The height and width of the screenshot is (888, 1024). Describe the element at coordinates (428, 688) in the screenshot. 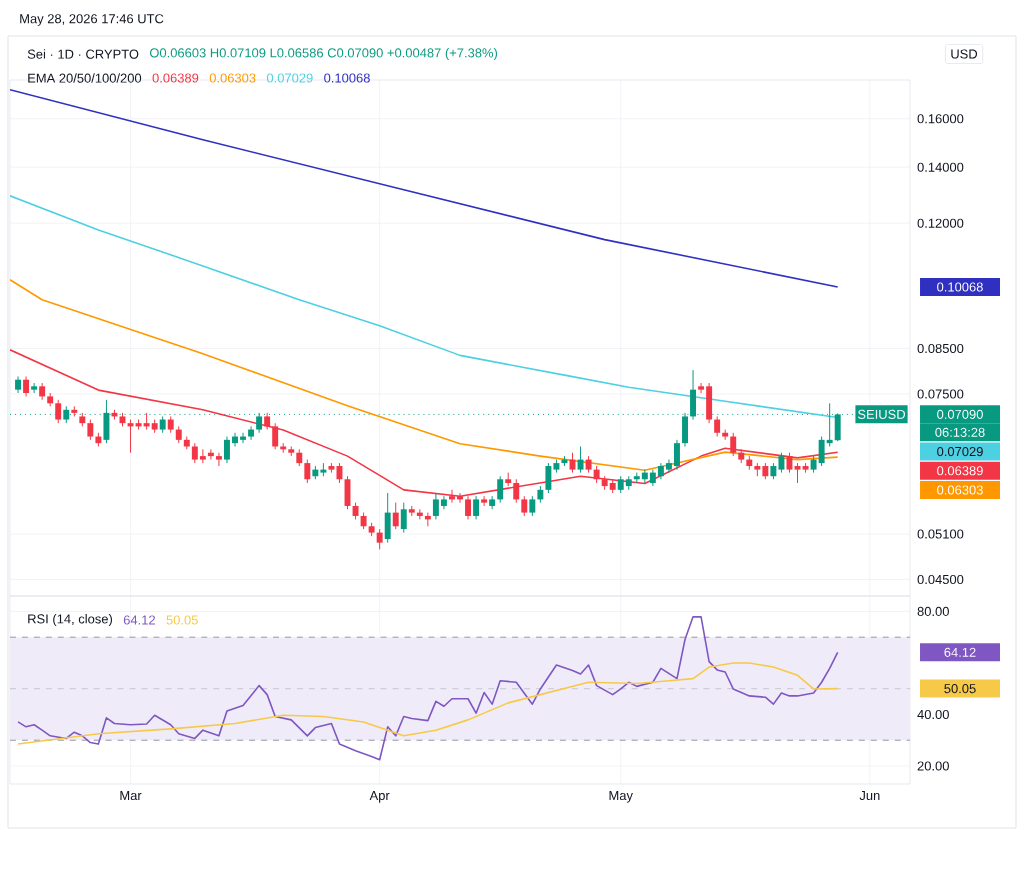

I see `line-series` at that location.